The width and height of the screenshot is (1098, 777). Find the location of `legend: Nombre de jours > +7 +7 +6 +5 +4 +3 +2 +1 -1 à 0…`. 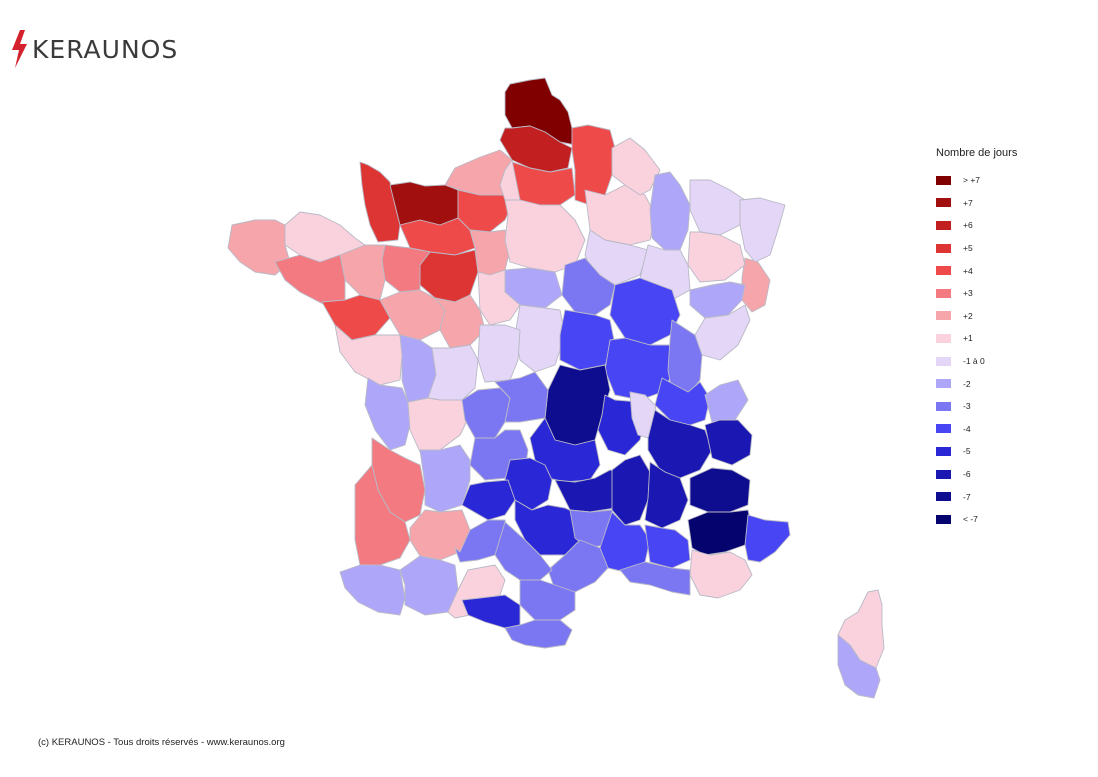

legend: Nombre de jours > +7 +7 +6 +5 +4 +3 +2 +1 -1 à 0… is located at coordinates (976, 339).